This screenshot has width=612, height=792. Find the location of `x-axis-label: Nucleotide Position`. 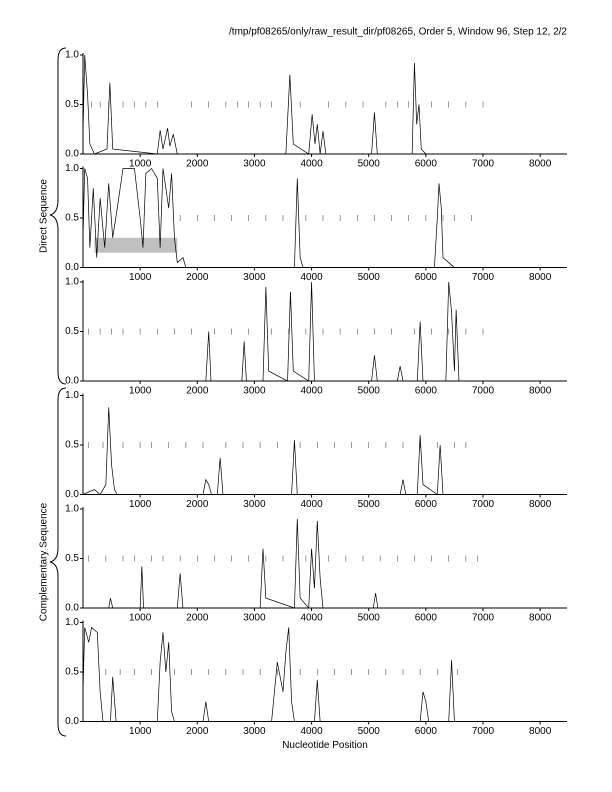

x-axis-label: Nucleotide Position is located at coordinates (325, 745).